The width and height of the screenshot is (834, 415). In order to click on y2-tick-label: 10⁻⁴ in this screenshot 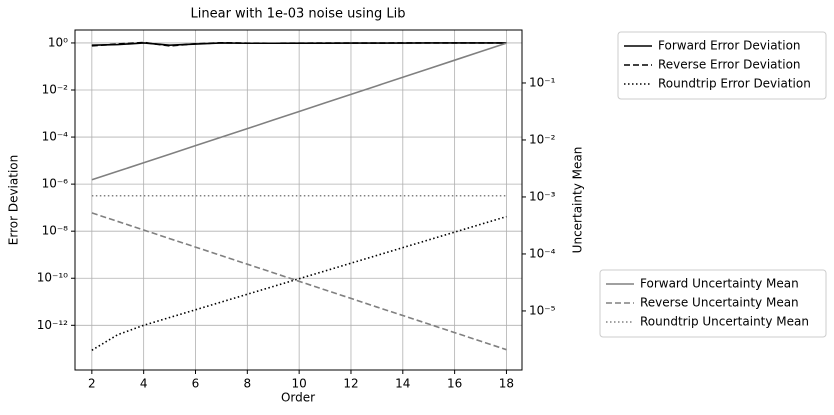, I will do `click(542, 253)`.